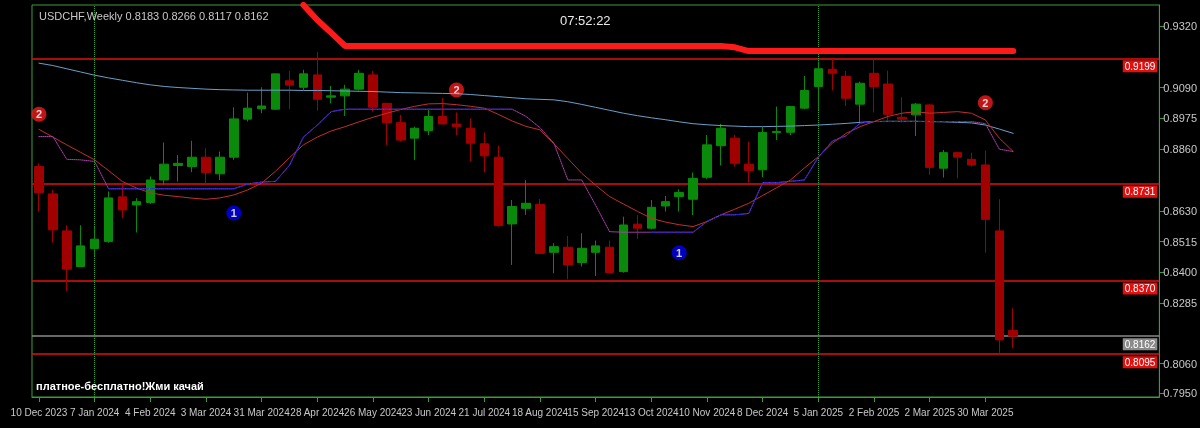 This screenshot has width=1200, height=428. I want to click on x-tick-label: 26 May 2024, so click(373, 412).